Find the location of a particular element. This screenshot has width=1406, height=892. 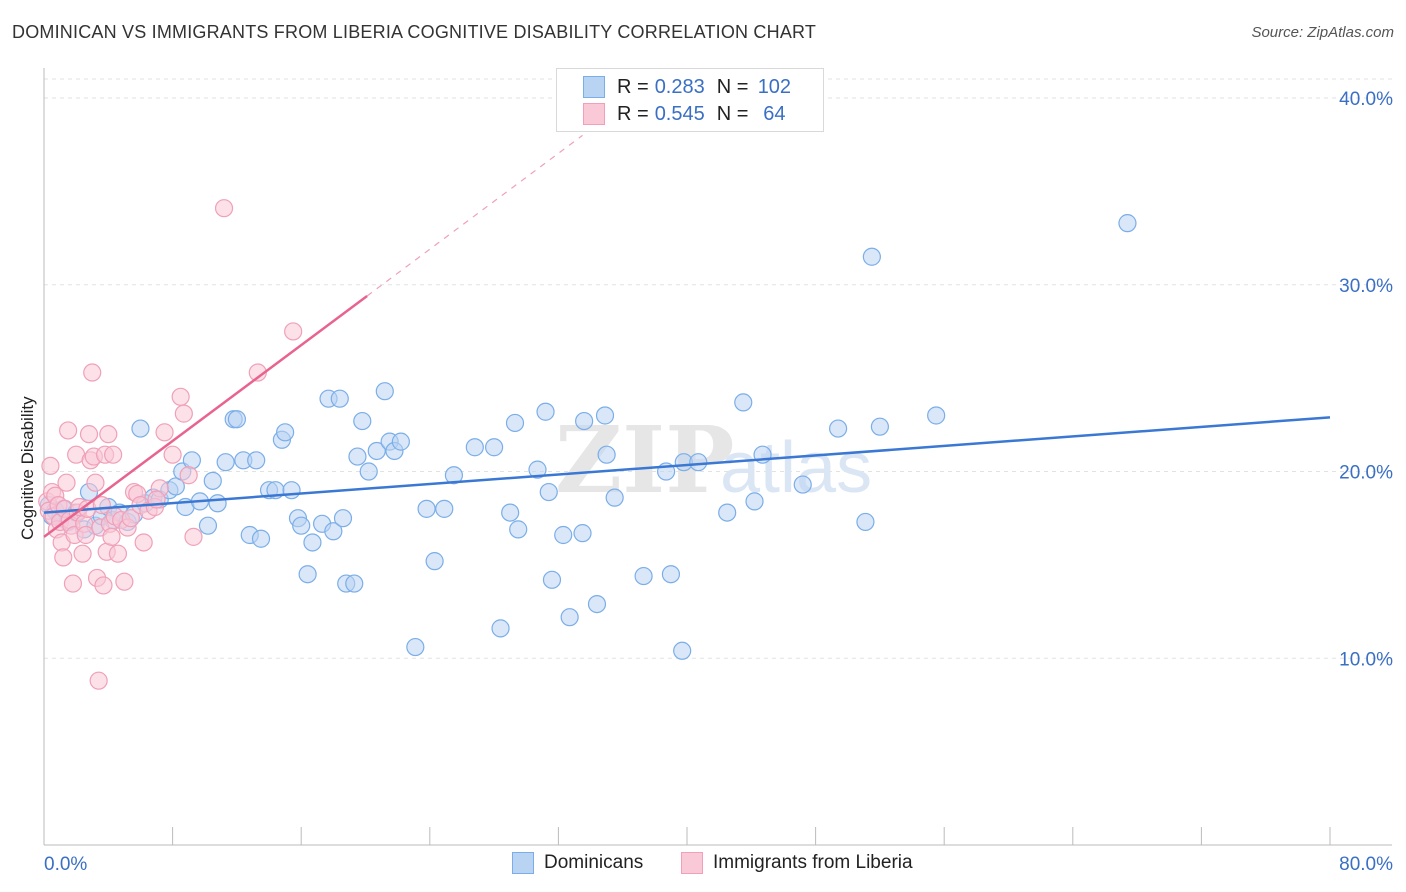

trend-line-dominicans is located at coordinates (687, 465).